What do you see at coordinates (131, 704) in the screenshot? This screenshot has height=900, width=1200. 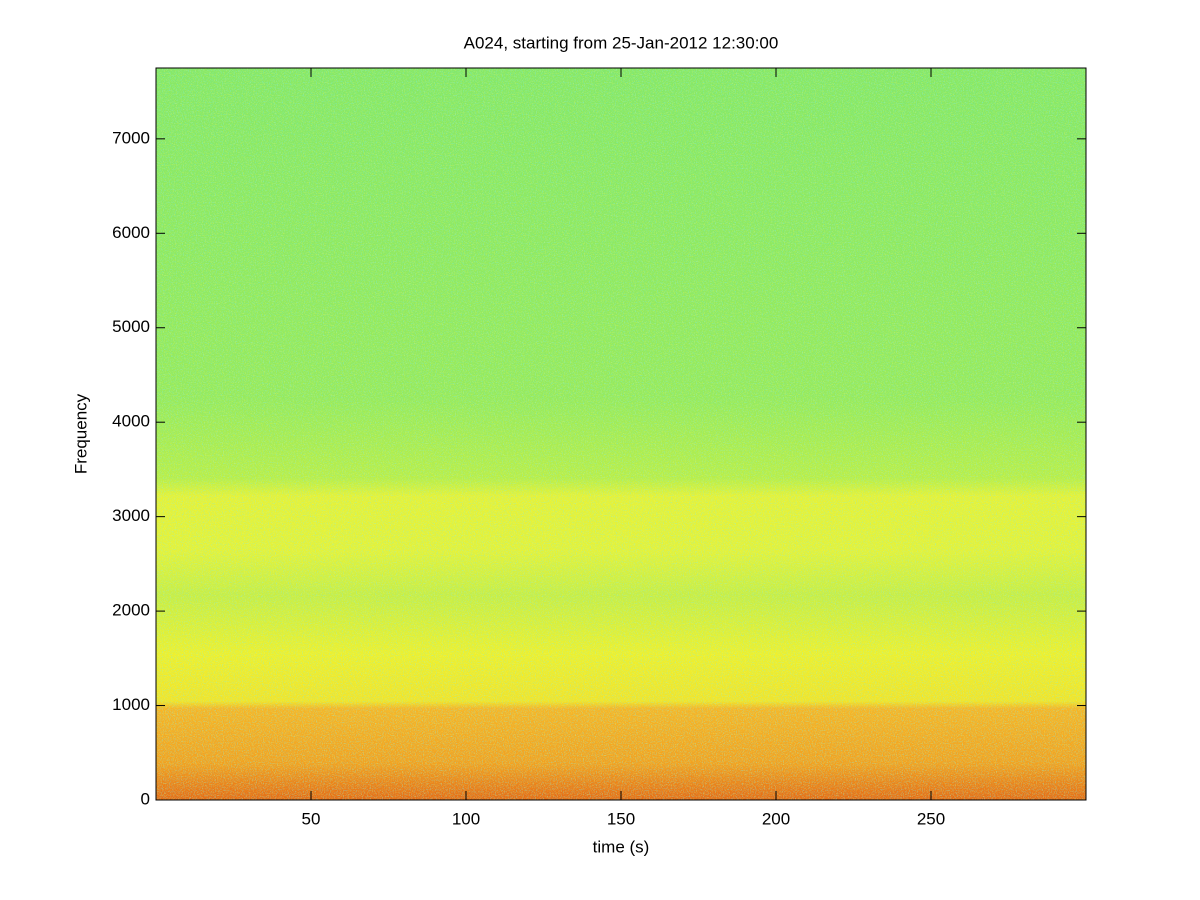 I see `y-tick-label: 1000` at bounding box center [131, 704].